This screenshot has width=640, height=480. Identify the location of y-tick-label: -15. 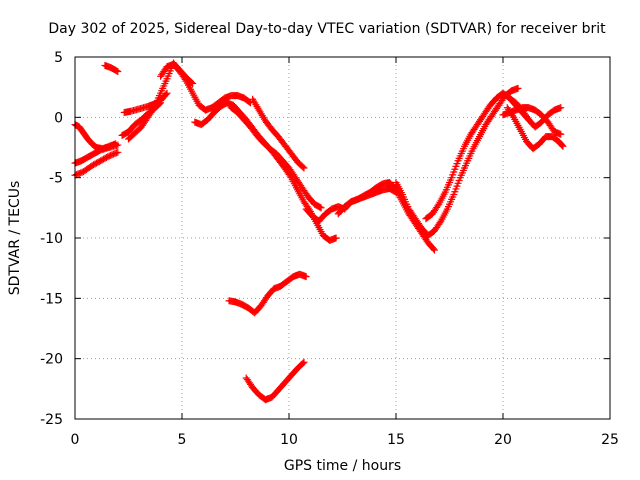
(51, 299).